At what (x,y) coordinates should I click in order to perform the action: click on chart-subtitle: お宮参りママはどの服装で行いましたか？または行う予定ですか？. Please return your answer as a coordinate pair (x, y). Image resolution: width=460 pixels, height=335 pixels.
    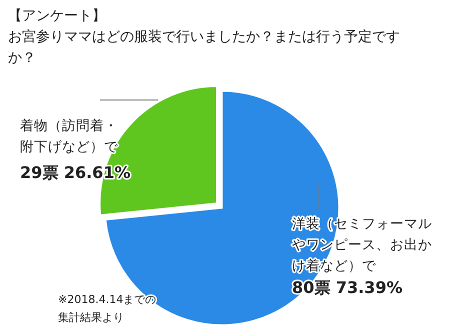
    Looking at the image, I should click on (204, 47).